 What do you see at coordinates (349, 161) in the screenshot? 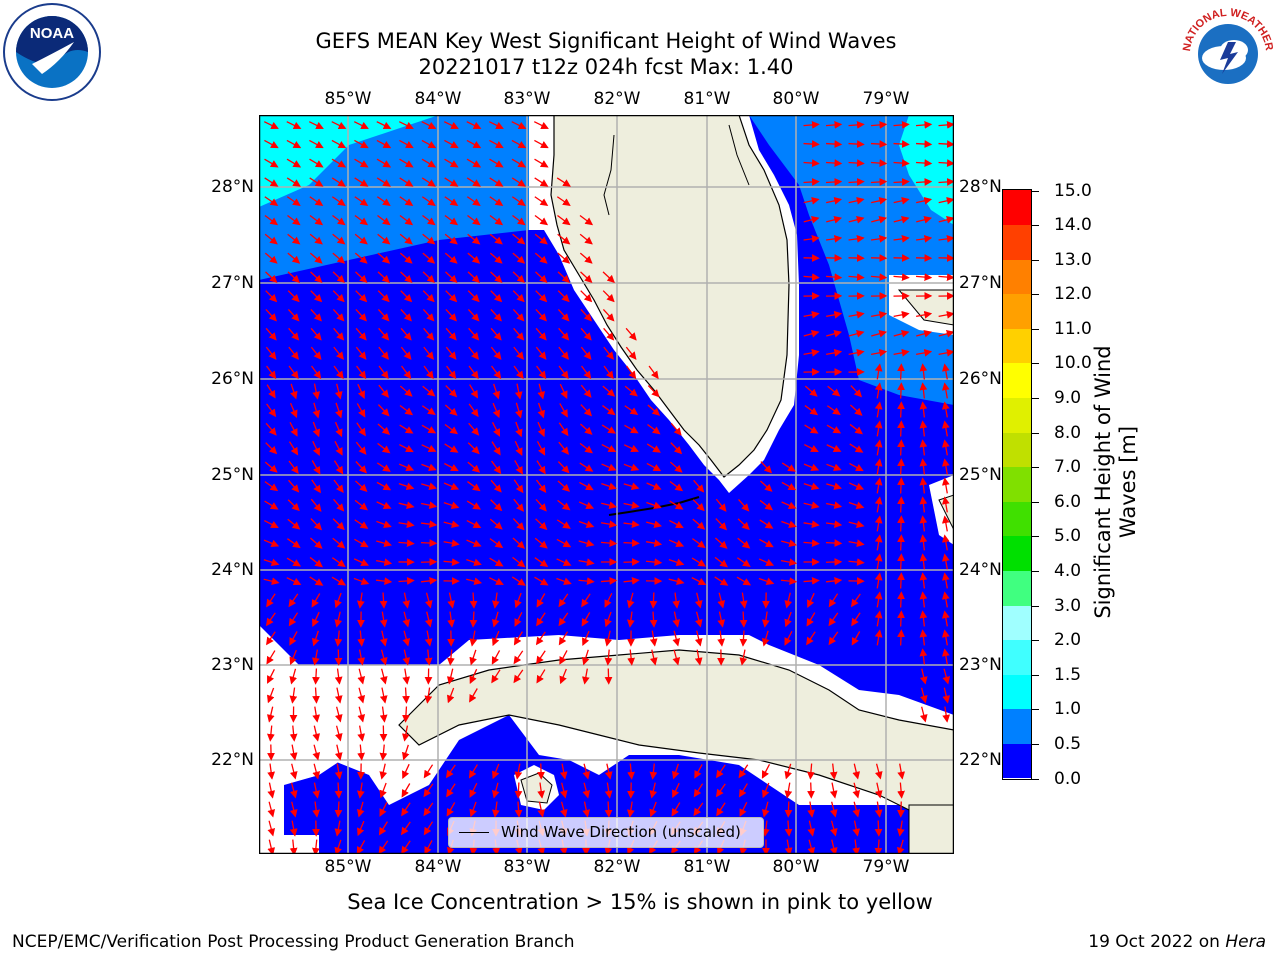
I see `band-10-15-nw` at bounding box center [349, 161].